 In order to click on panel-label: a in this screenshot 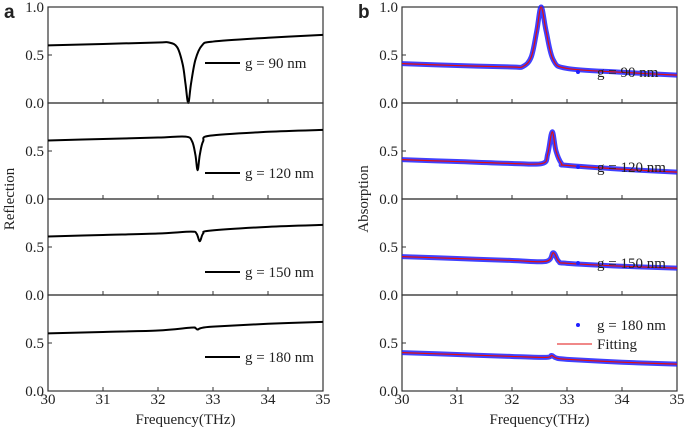, I will do `click(9, 12)`.